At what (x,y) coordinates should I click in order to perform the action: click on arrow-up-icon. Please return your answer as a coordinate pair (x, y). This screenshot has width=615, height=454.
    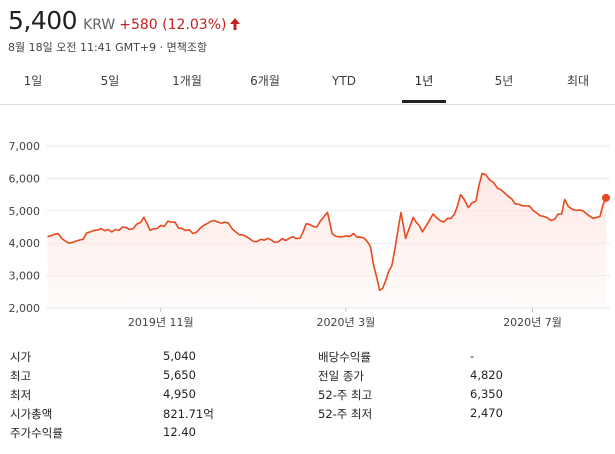
    Looking at the image, I should click on (235, 22).